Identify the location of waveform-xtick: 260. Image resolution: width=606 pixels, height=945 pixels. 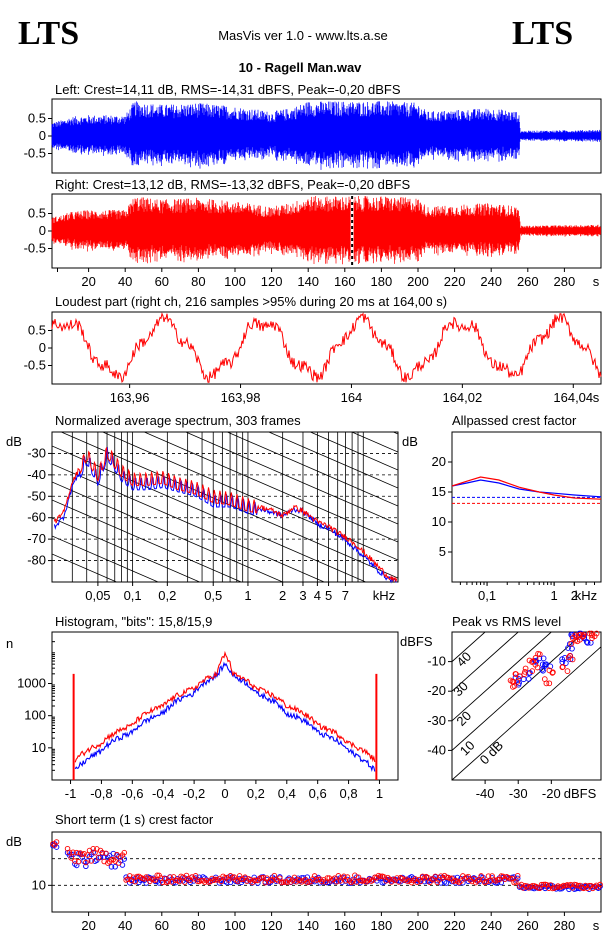
(528, 281).